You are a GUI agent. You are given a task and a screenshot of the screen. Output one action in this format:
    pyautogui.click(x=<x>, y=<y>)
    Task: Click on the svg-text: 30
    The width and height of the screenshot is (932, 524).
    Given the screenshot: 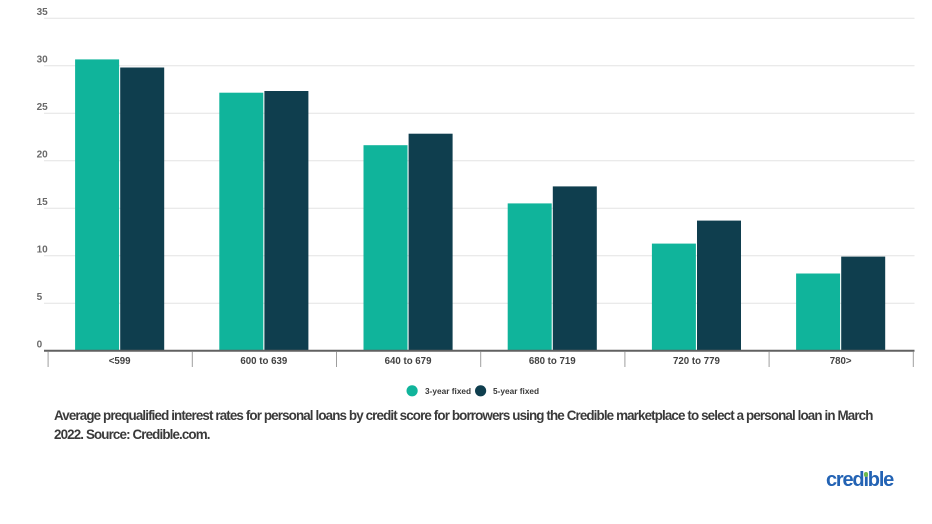 What is the action you would take?
    pyautogui.click(x=43, y=60)
    